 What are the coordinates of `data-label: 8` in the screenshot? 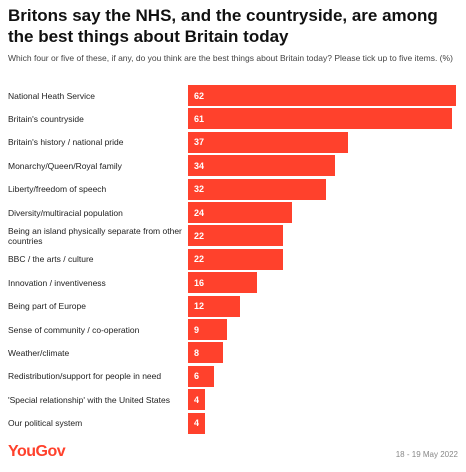 It's located at (197, 352).